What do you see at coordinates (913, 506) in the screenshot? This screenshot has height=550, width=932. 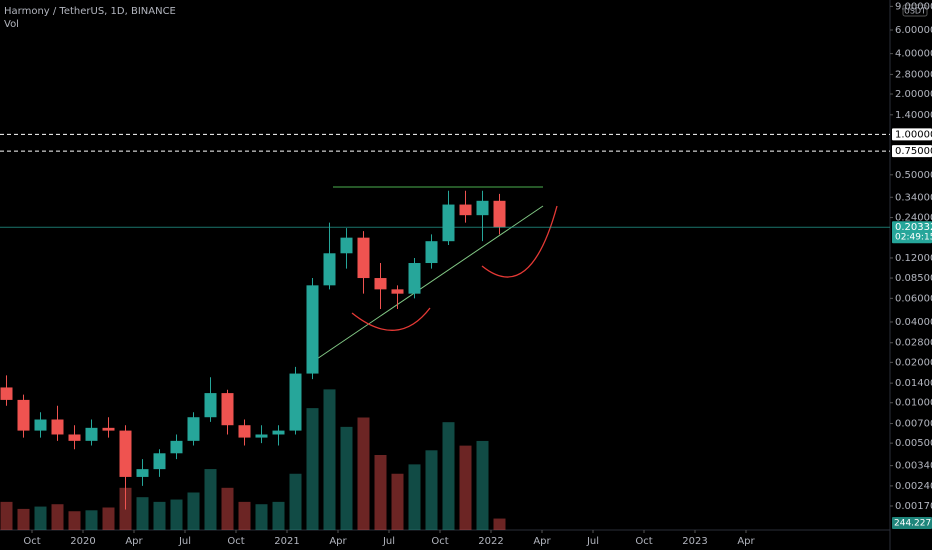 I see `y-tick-label: 0.00170` at bounding box center [913, 506].